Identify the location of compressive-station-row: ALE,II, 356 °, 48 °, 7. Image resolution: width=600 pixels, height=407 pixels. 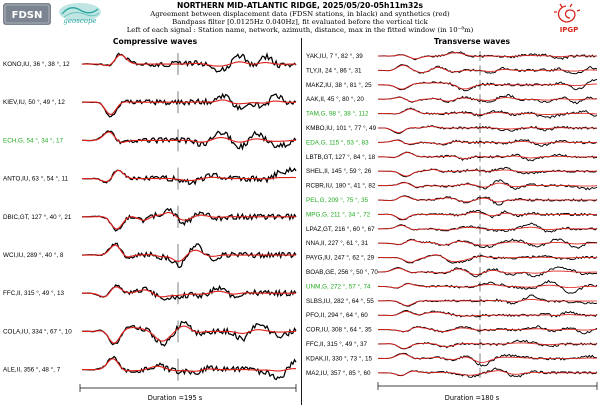
(150, 368).